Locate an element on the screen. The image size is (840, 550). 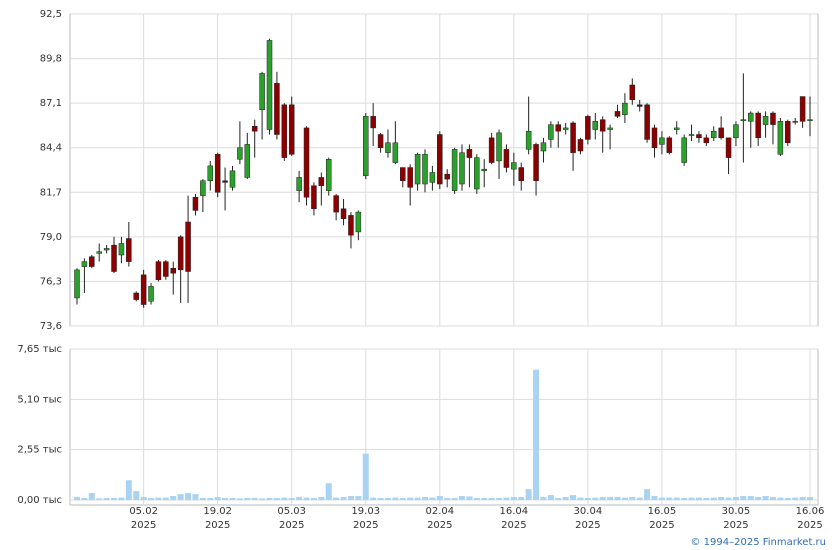
footer-link: © 1994–2025 Finmarket.ru is located at coordinates (758, 542).